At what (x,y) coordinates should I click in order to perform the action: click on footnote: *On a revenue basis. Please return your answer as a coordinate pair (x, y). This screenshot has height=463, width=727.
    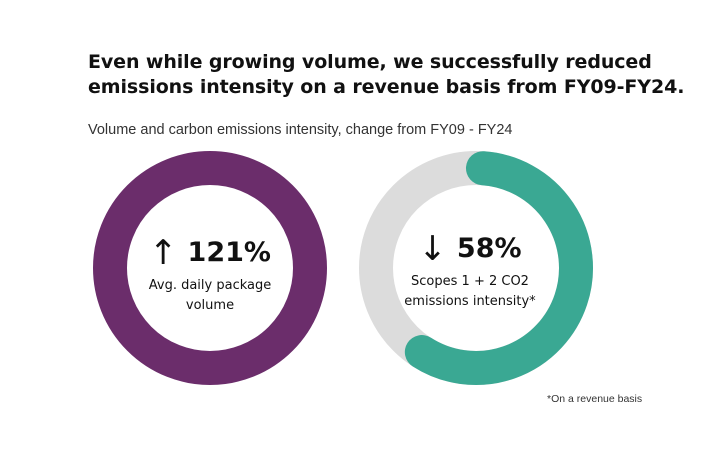
    Looking at the image, I should click on (595, 399).